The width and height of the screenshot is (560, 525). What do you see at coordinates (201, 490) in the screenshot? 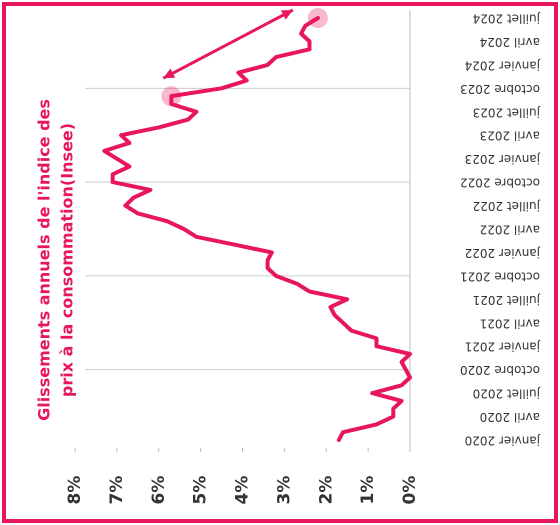
I see `y-tick-label: 5%` at bounding box center [201, 490].